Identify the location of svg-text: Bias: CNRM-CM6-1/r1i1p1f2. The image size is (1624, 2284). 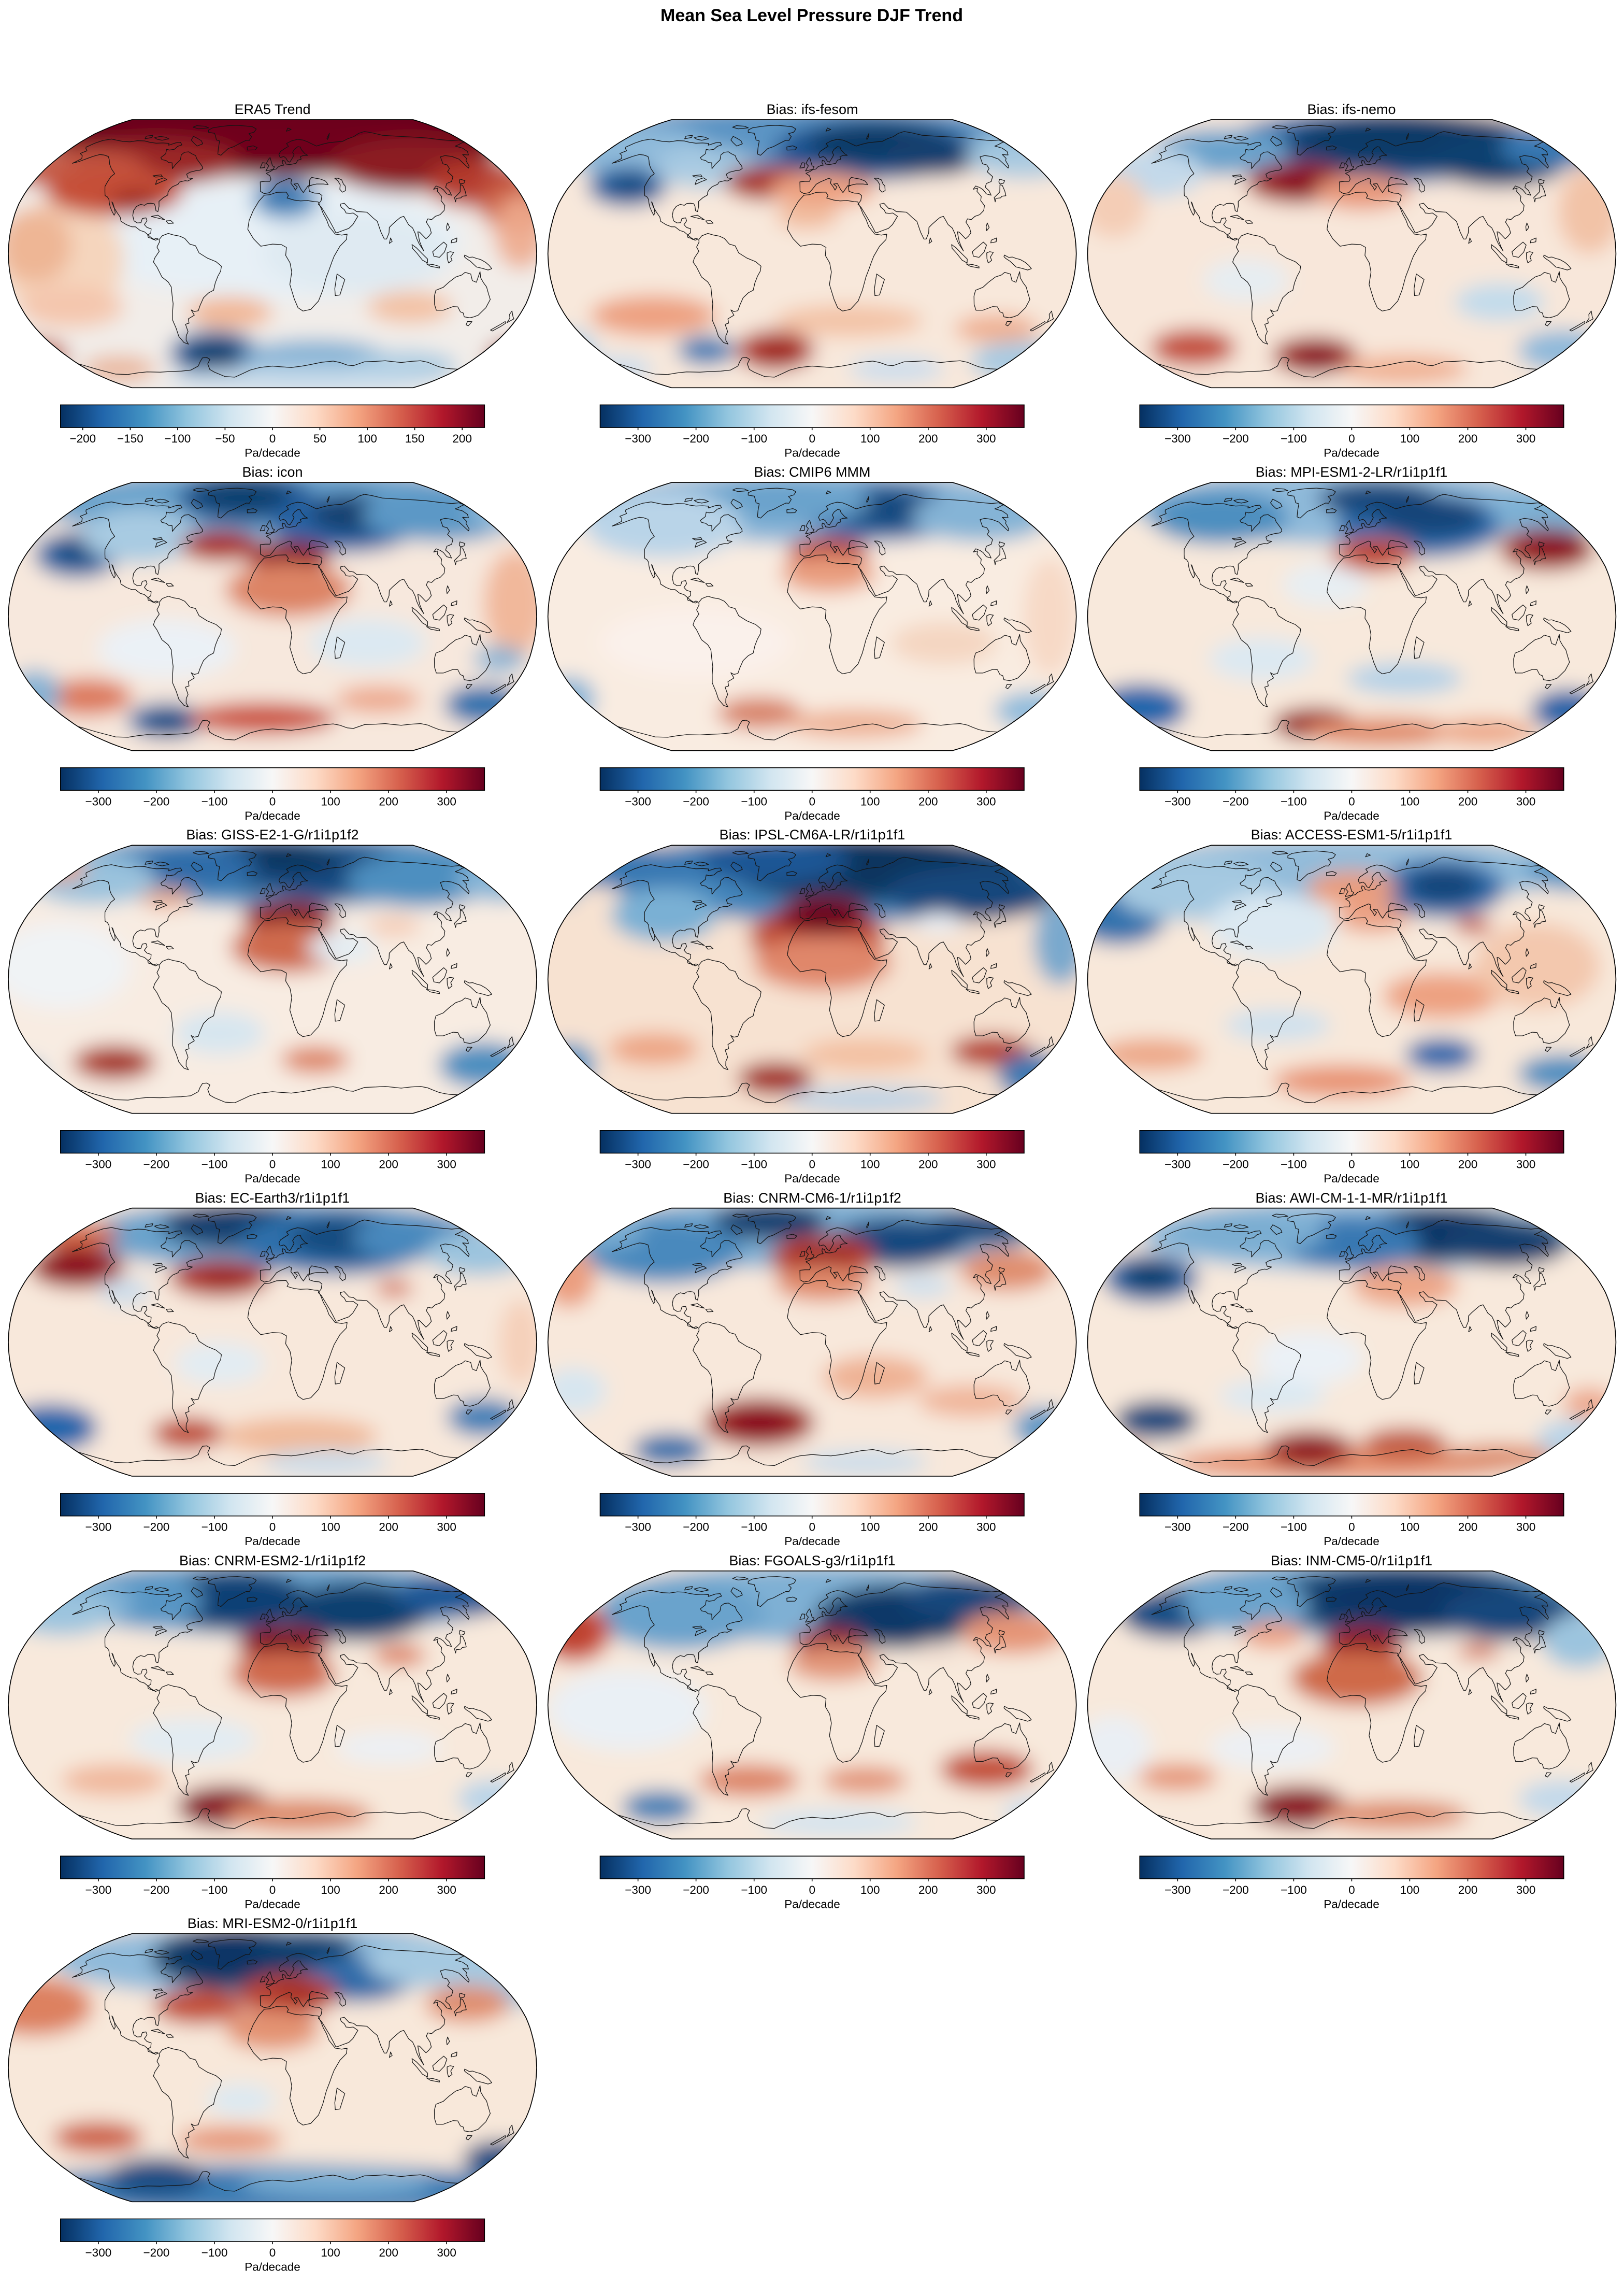
(812, 1198).